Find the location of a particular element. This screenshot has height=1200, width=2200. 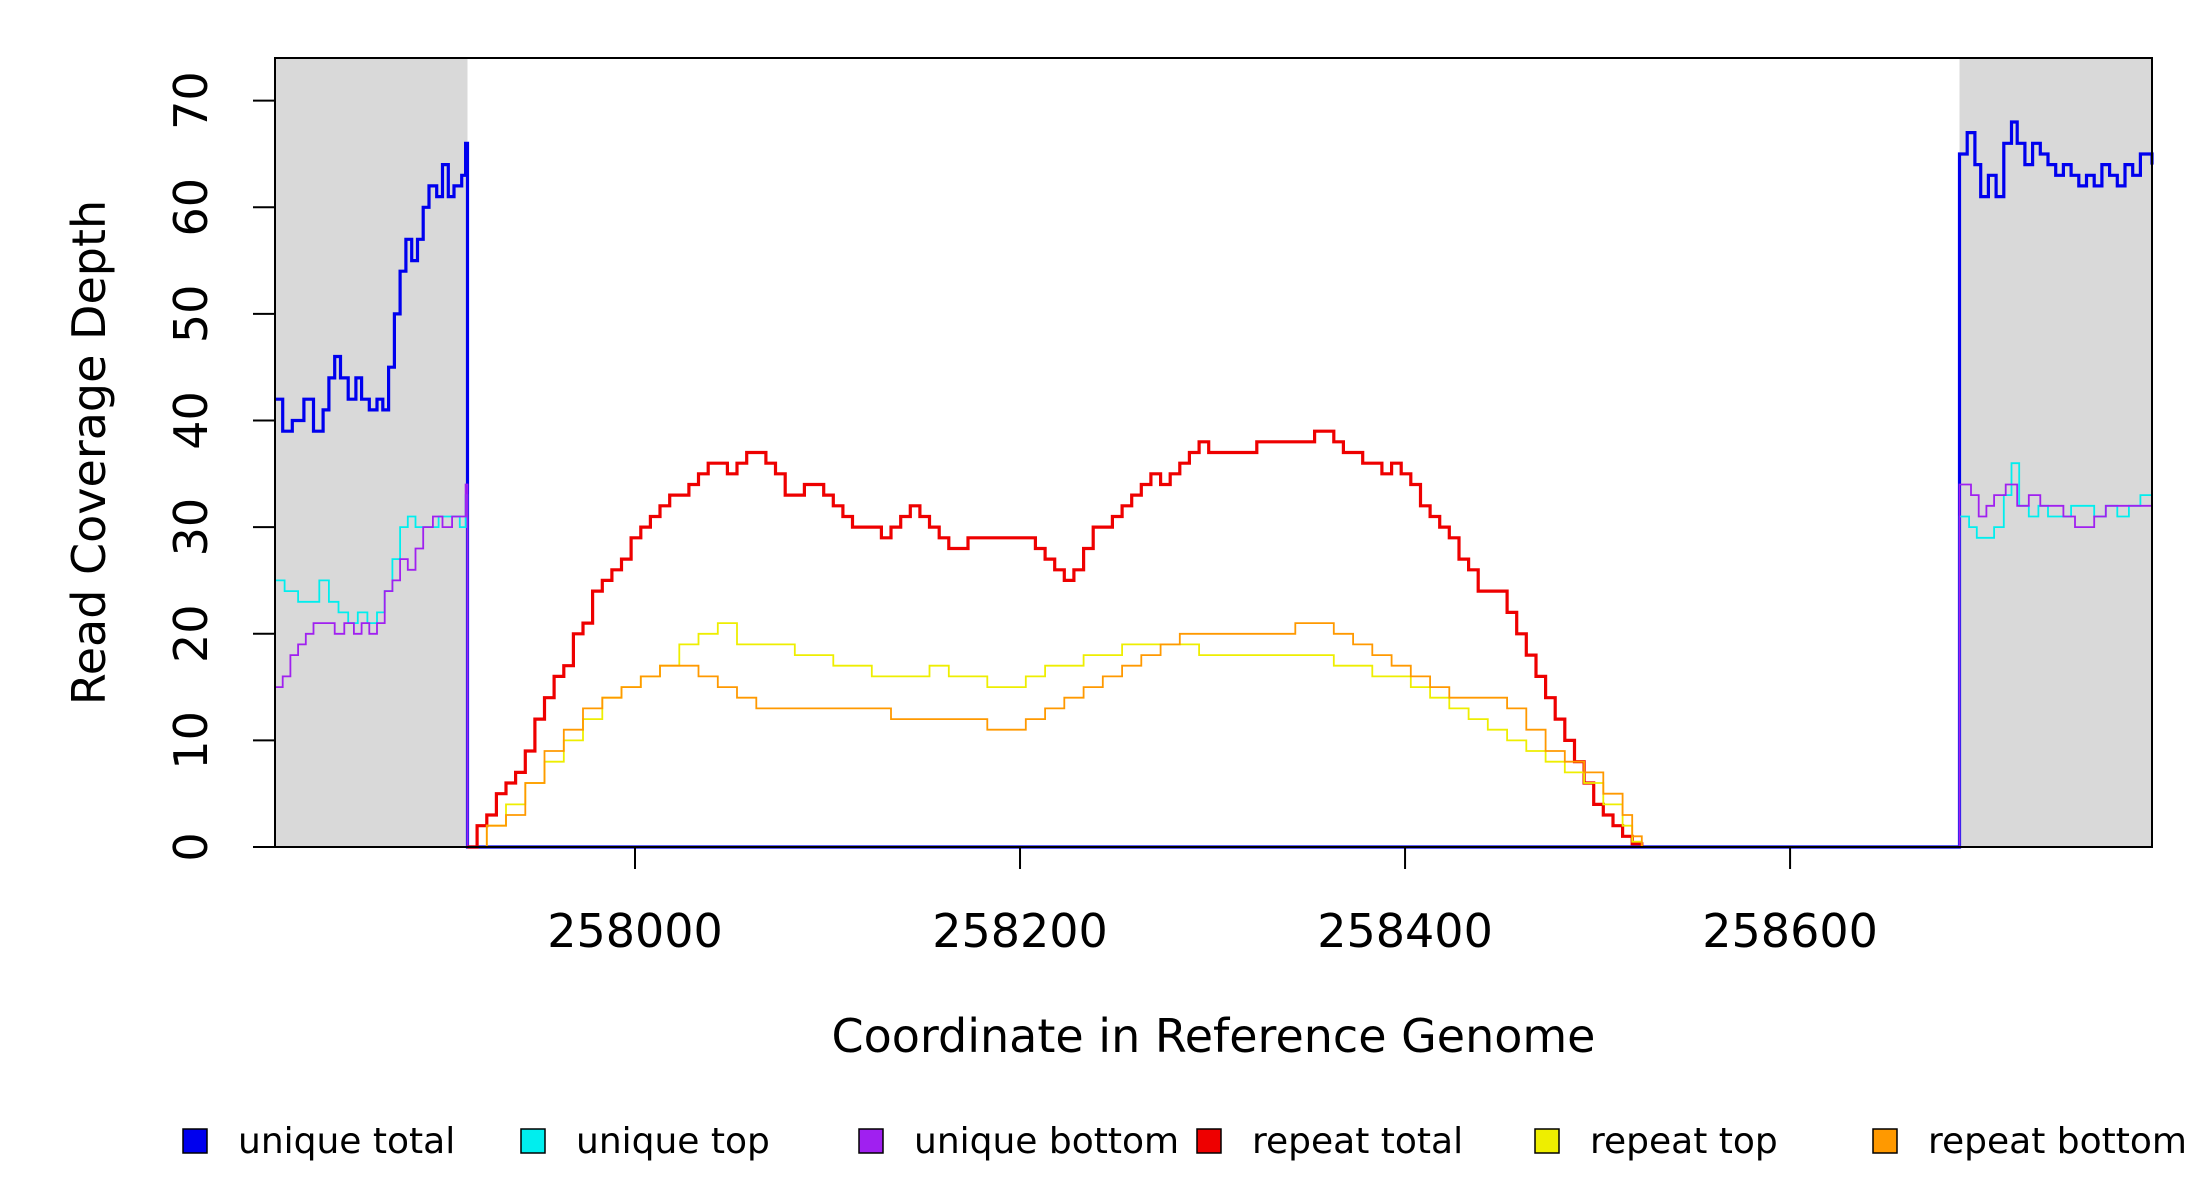

legend-item-repeat-bottom: repeat bottom is located at coordinates (2029, 1141).